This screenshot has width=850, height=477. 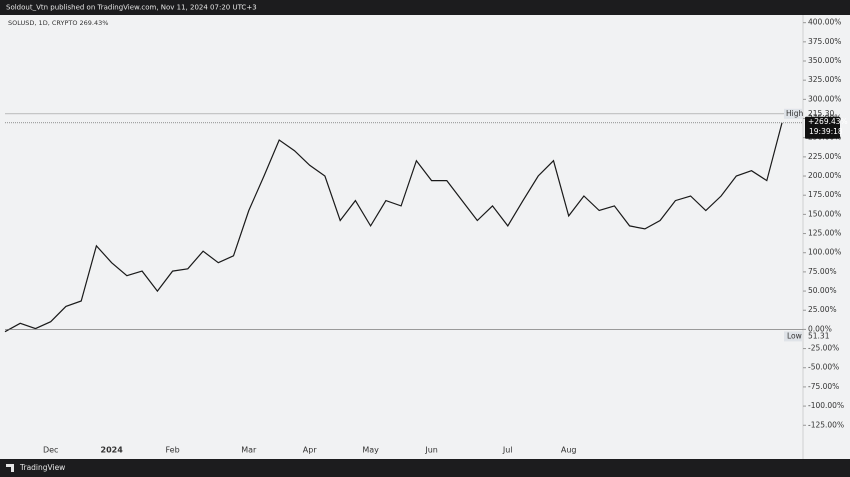 I want to click on y-tick-label: 0.00%, so click(x=820, y=328).